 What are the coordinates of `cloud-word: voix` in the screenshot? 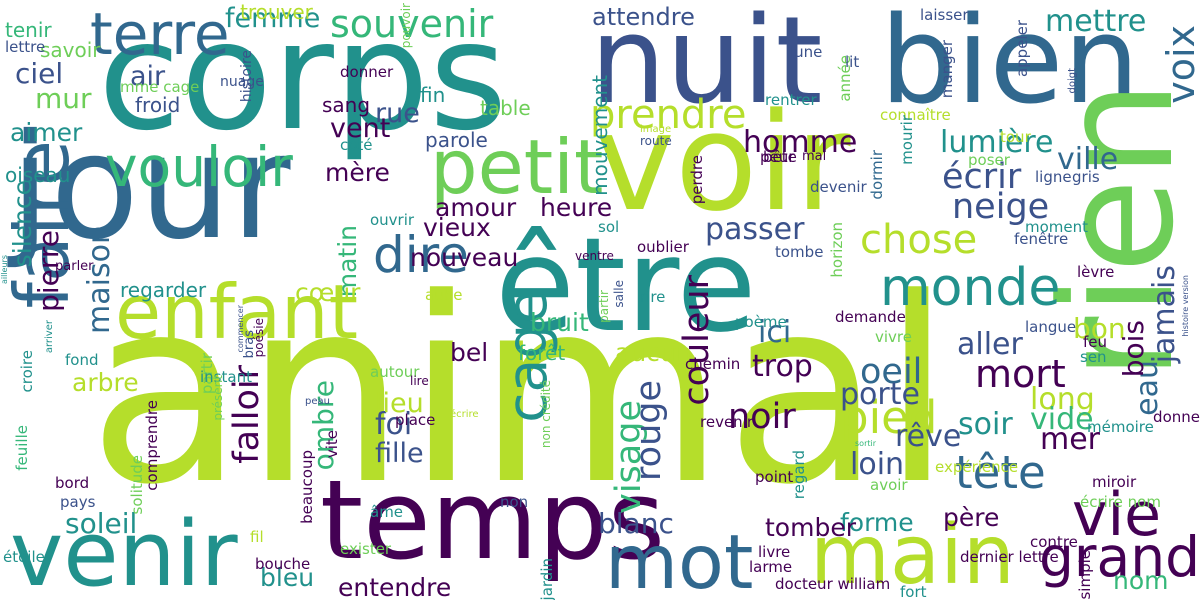 It's located at (1179, 64).